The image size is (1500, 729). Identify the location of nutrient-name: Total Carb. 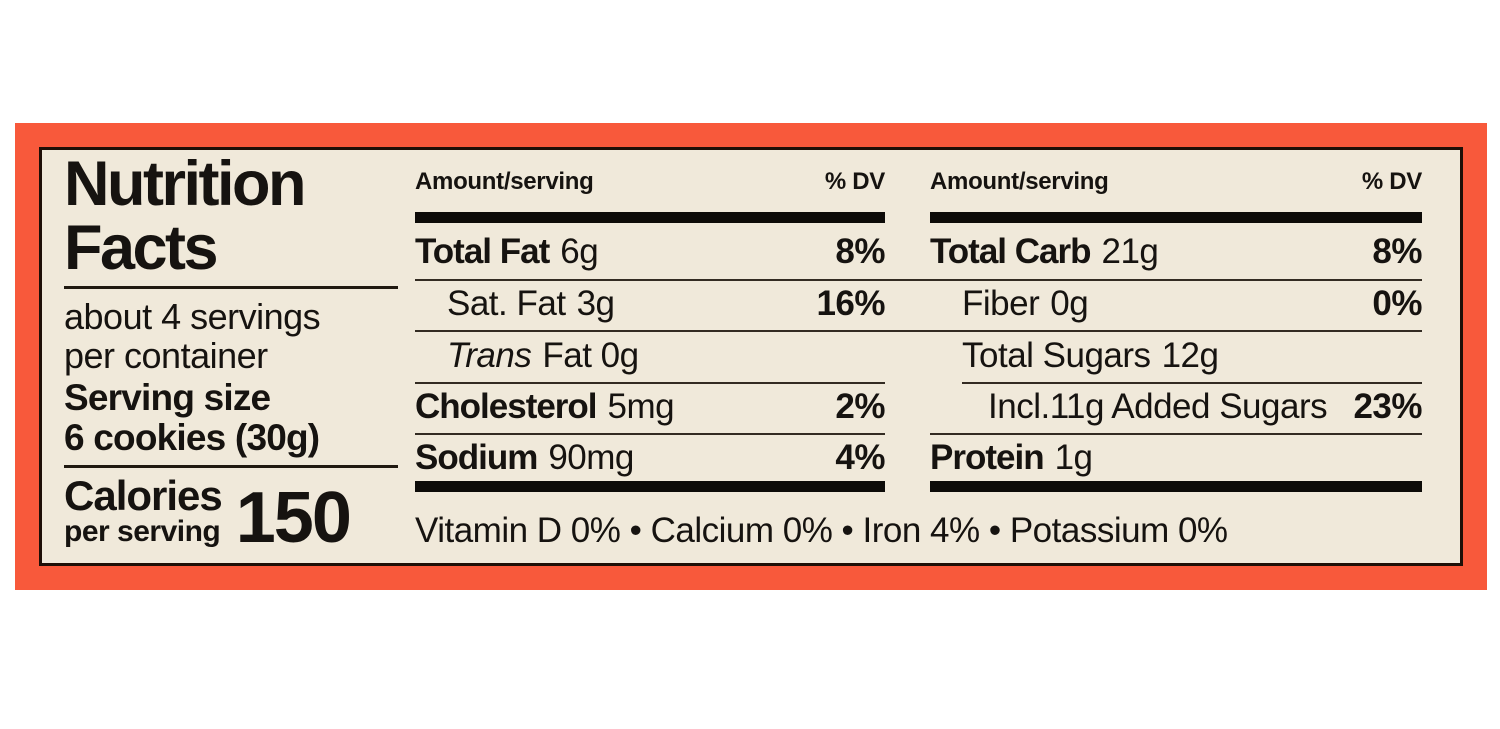
(1010, 251).